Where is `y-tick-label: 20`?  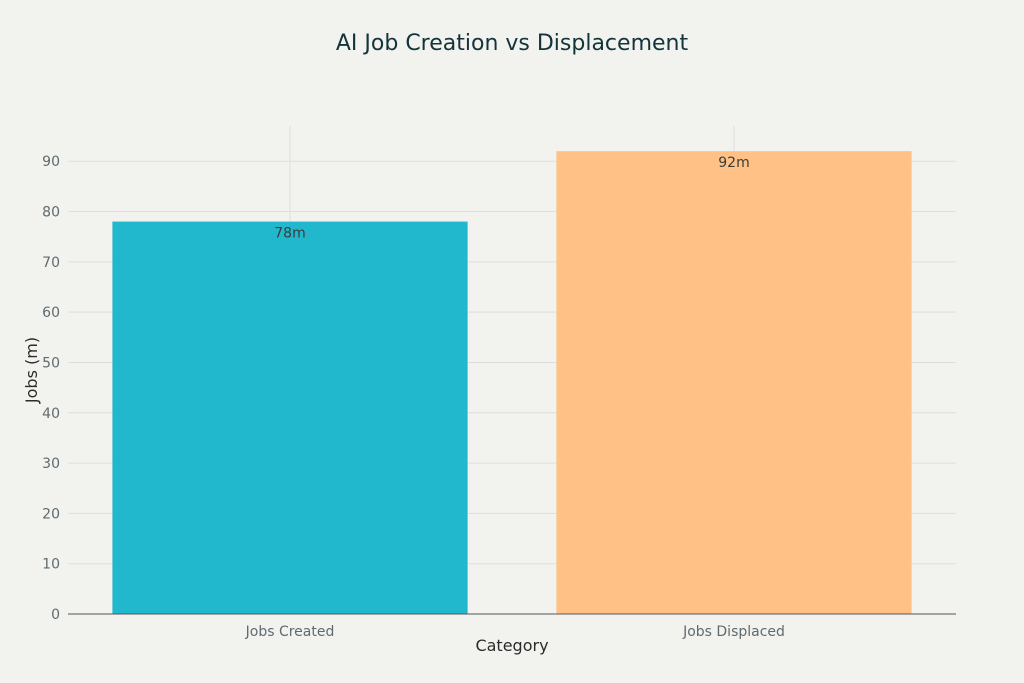
y-tick-label: 20 is located at coordinates (51, 514).